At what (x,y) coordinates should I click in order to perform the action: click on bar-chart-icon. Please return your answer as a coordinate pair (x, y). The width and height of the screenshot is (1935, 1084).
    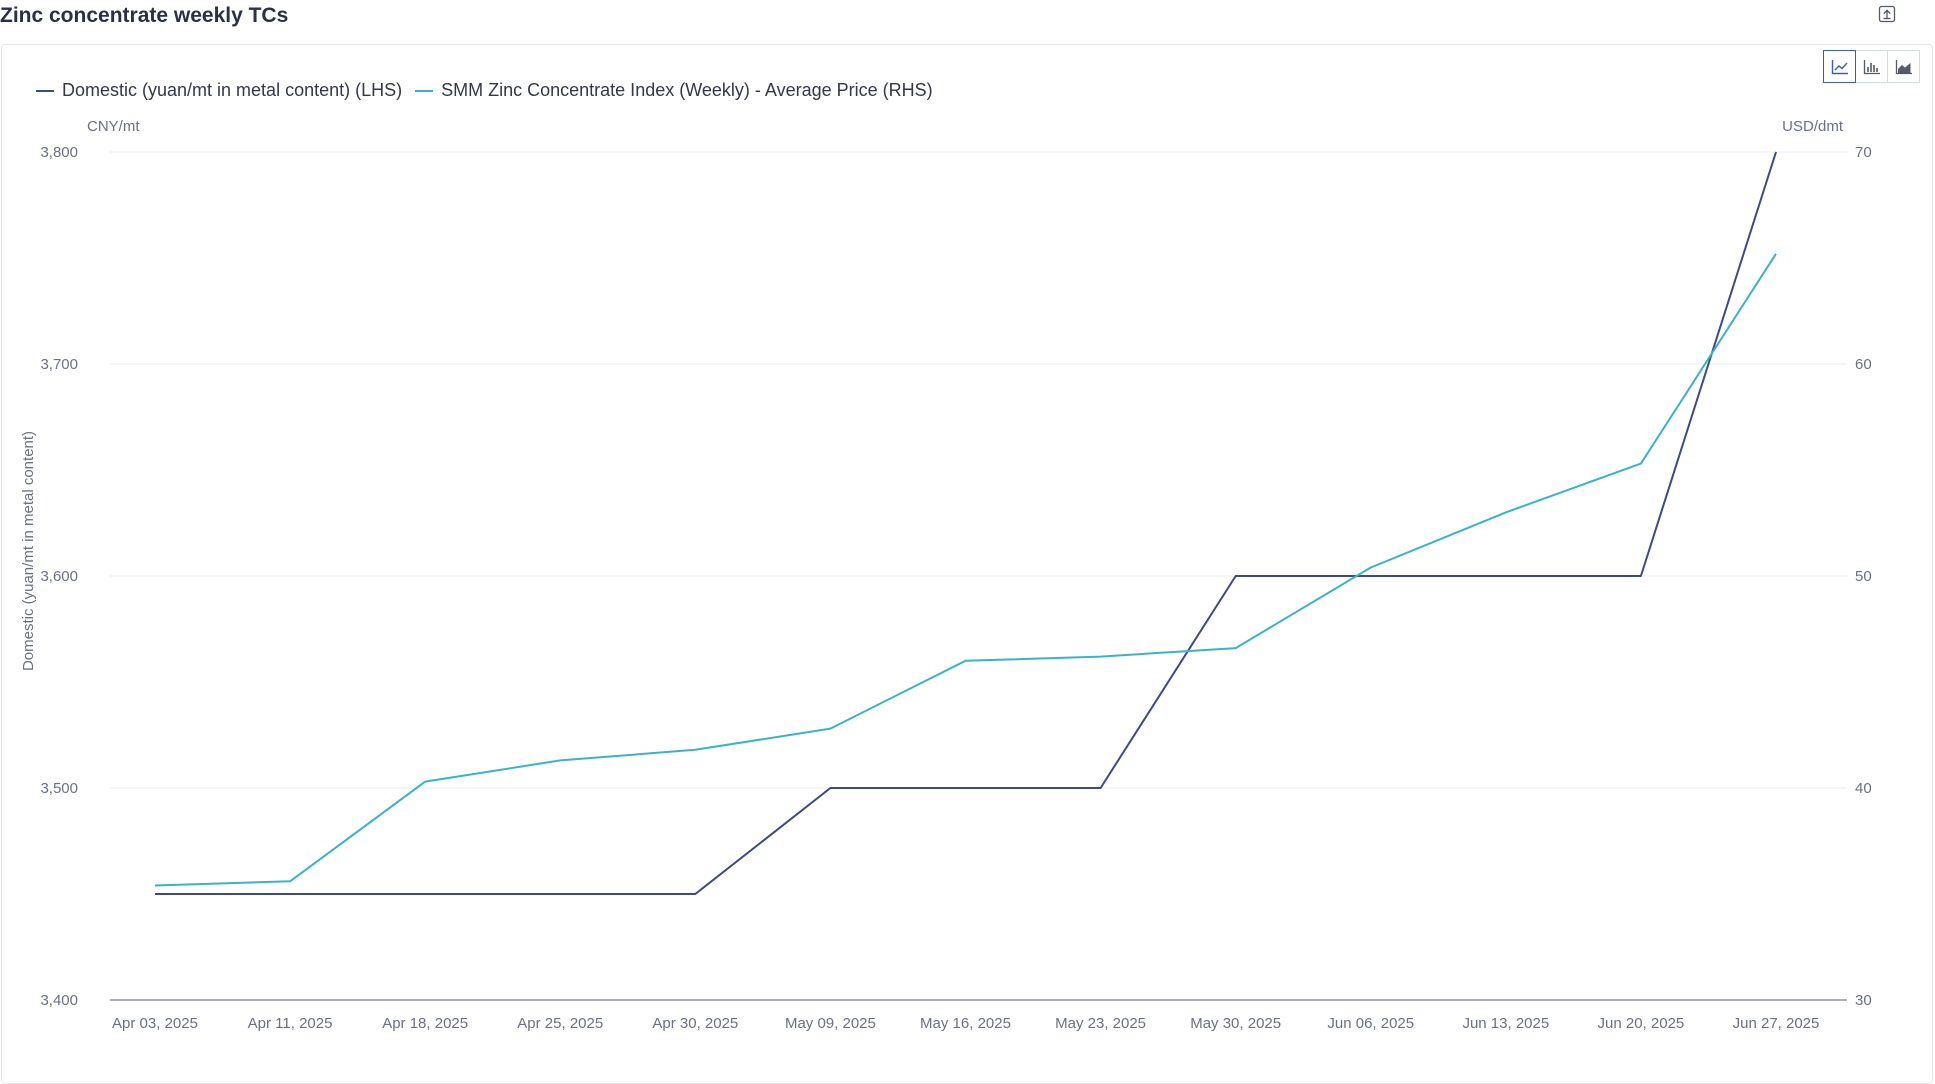
    Looking at the image, I should click on (1871, 66).